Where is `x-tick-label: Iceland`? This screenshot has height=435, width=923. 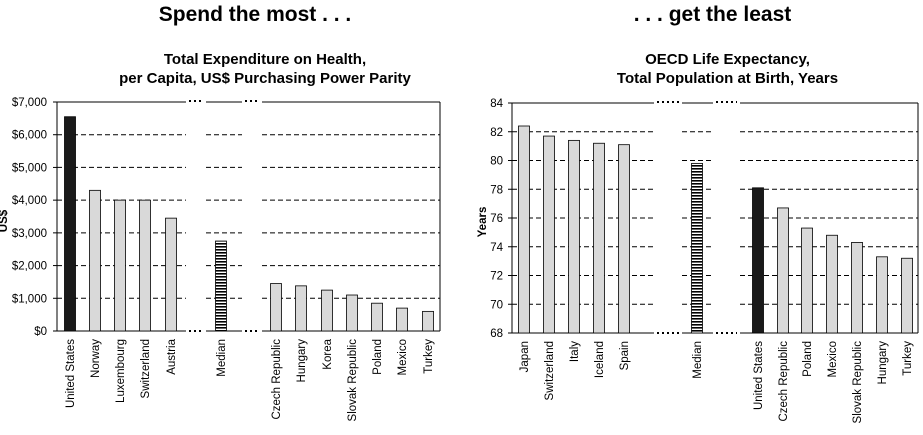
x-tick-label: Iceland is located at coordinates (600, 359).